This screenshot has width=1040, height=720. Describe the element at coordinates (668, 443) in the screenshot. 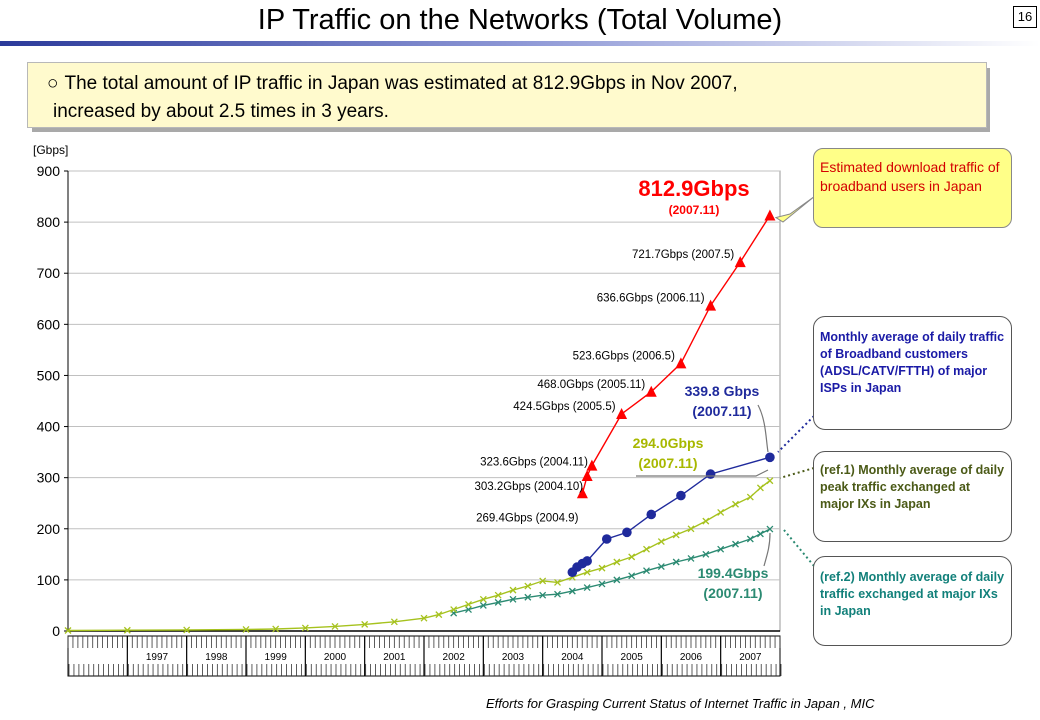

I see `callout-ref1-value: 294.0Gbps` at that location.